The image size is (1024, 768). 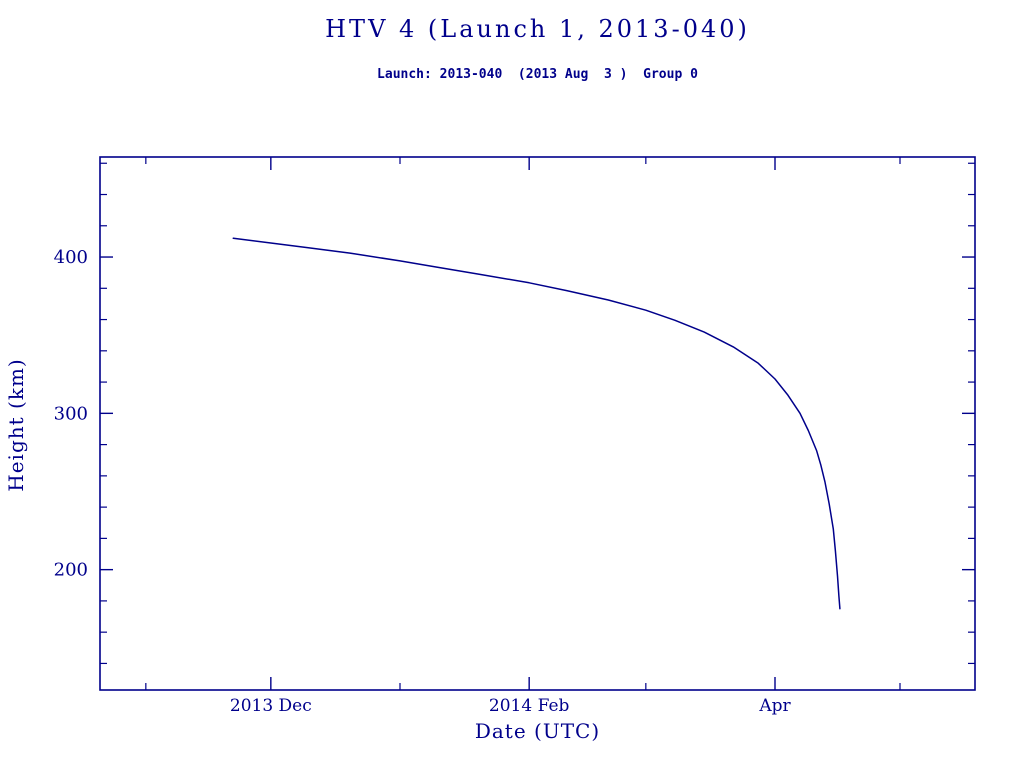 What do you see at coordinates (71, 257) in the screenshot?
I see `y-tick-label: 400` at bounding box center [71, 257].